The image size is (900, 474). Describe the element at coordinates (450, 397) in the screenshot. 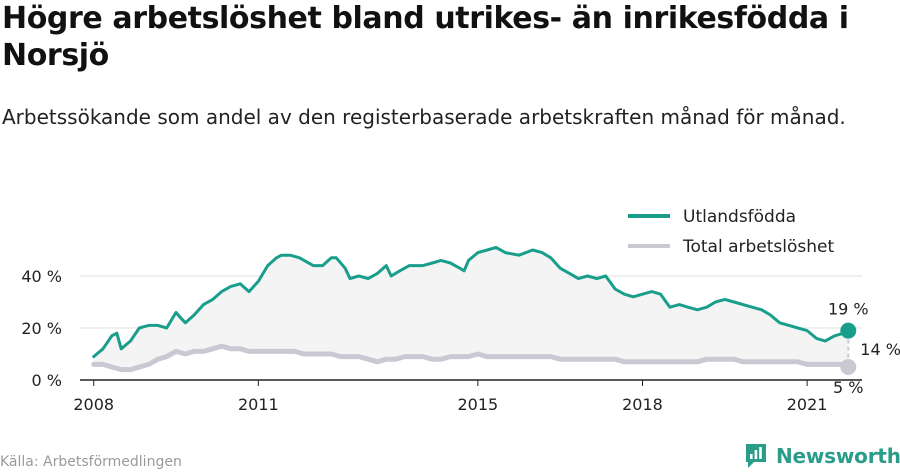

I see `x-axis: 2008 2011 2015 2018 2021` at that location.